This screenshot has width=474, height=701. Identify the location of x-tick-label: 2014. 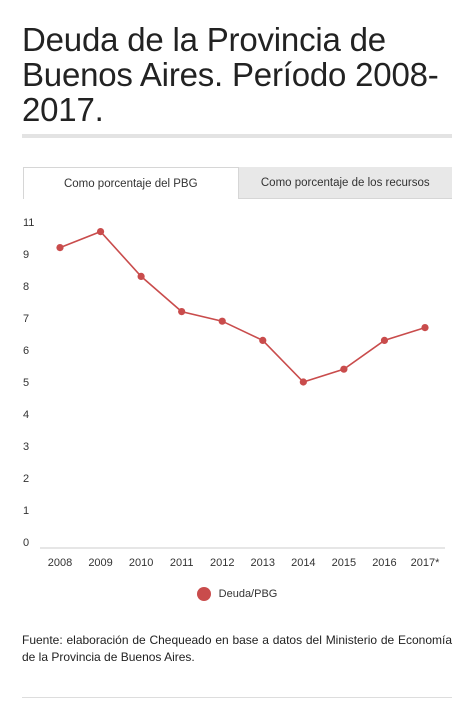
(303, 563).